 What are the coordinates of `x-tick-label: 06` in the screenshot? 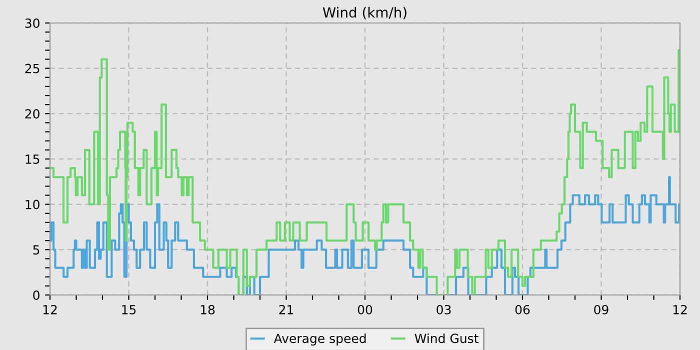 It's located at (522, 309).